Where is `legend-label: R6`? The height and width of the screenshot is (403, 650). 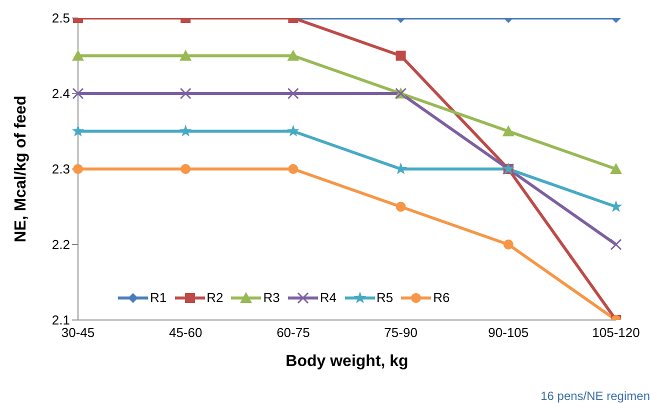 legend-label: R6 is located at coordinates (441, 297).